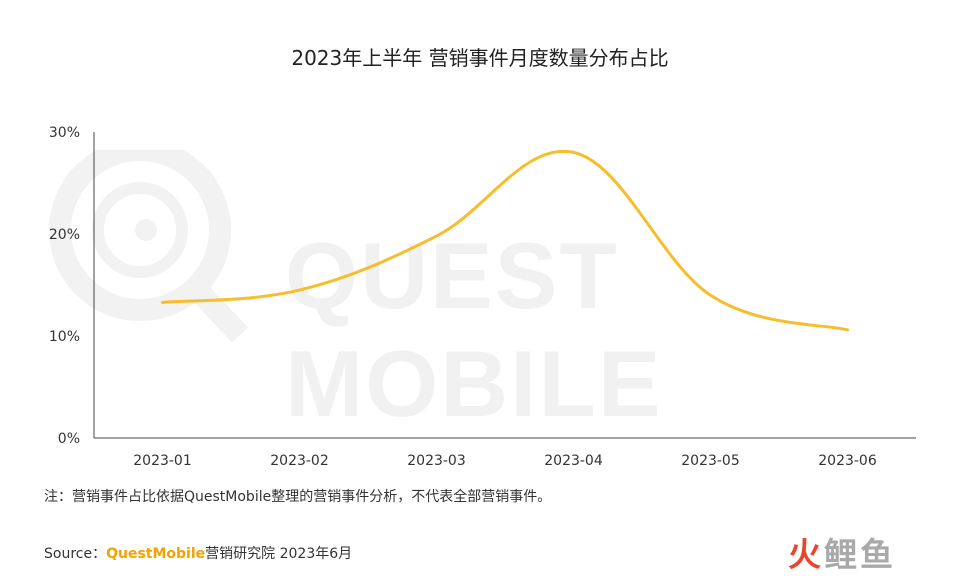  I want to click on source-prefix: Source：, so click(75, 554).